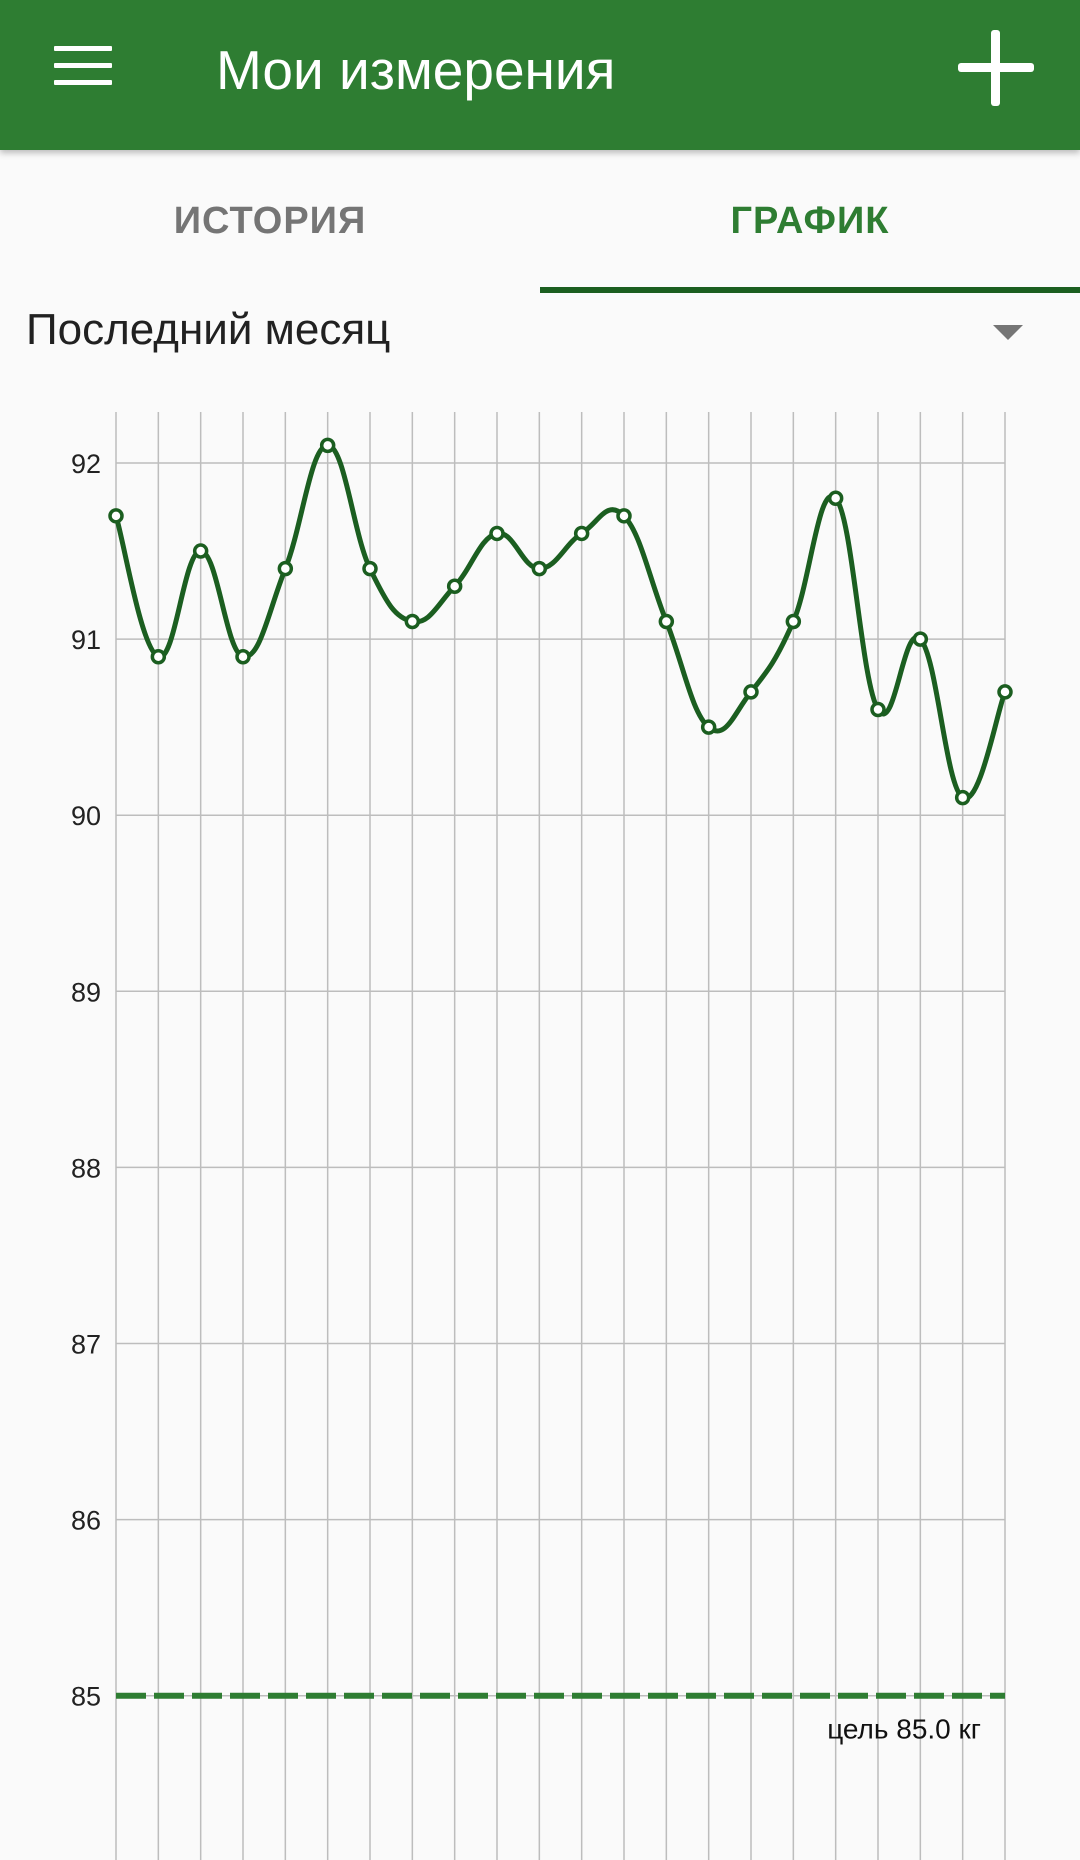 This screenshot has height=1860, width=1080. Describe the element at coordinates (86, 1345) in the screenshot. I see `y-tick-label: 87` at that location.